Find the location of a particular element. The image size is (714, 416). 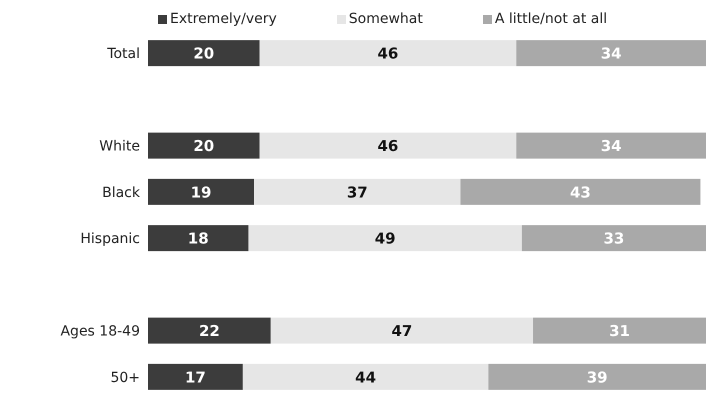

data-label: 22 is located at coordinates (209, 331).